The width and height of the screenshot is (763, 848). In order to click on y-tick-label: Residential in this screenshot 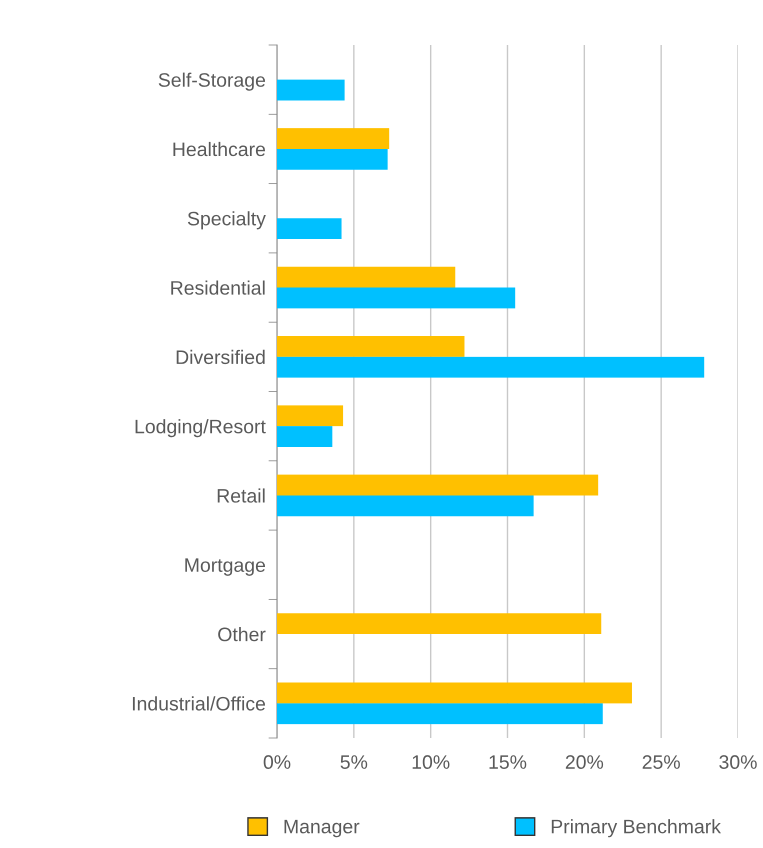, I will do `click(218, 287)`.